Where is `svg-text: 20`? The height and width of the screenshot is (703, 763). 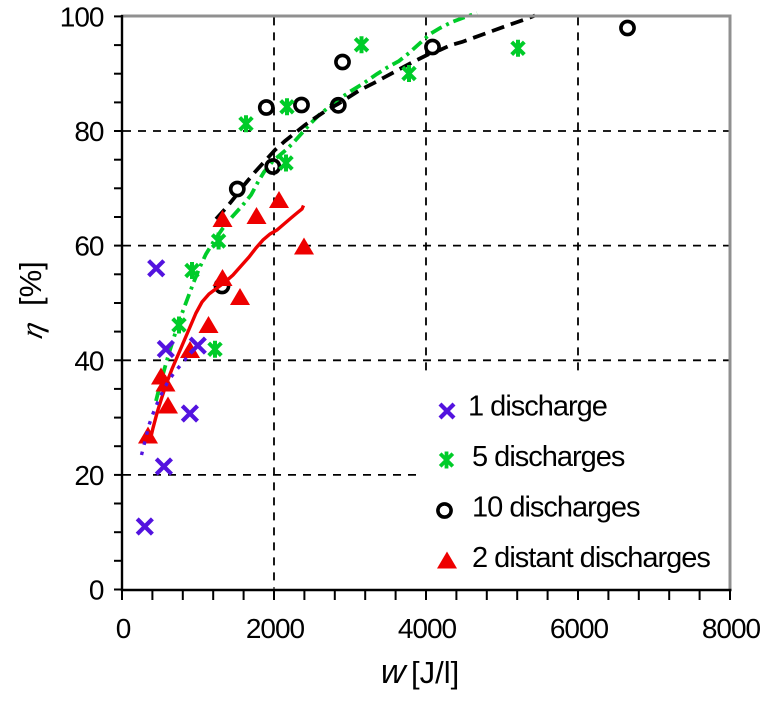
svg-text: 20 is located at coordinates (89, 475).